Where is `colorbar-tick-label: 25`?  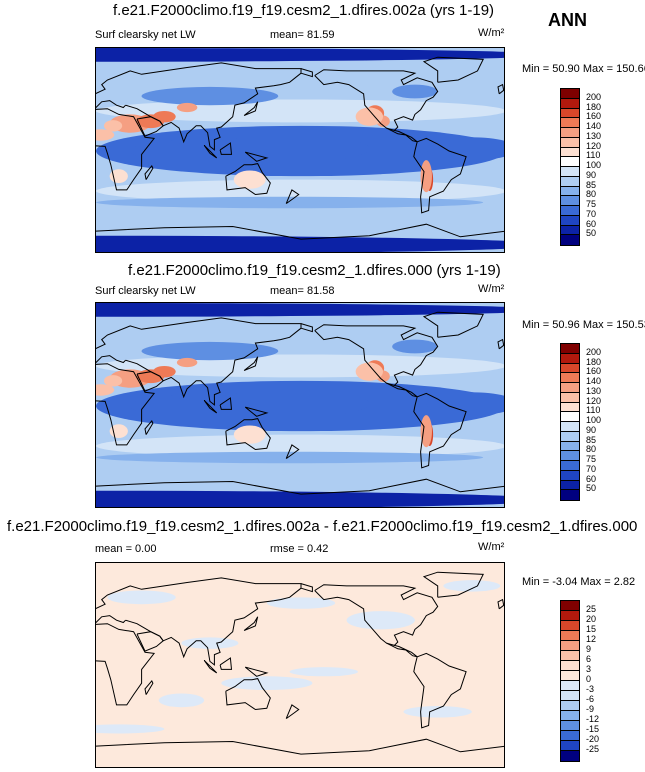 colorbar-tick-label: 25 is located at coordinates (591, 609).